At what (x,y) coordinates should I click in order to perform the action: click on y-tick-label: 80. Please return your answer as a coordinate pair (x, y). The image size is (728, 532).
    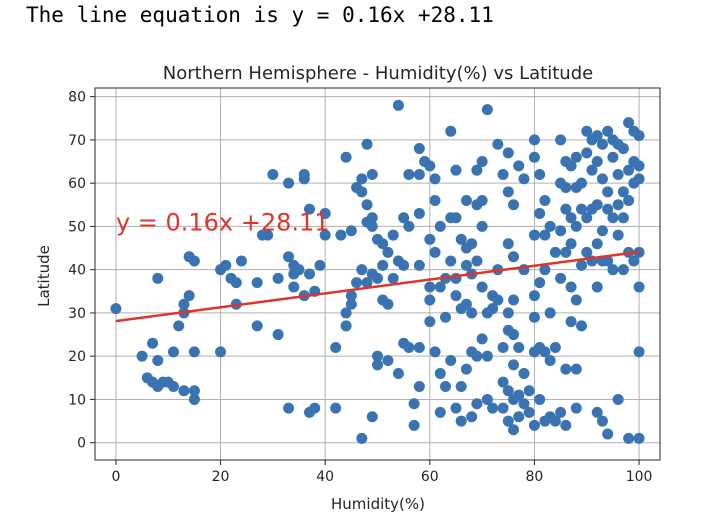
    Looking at the image, I should click on (77, 98).